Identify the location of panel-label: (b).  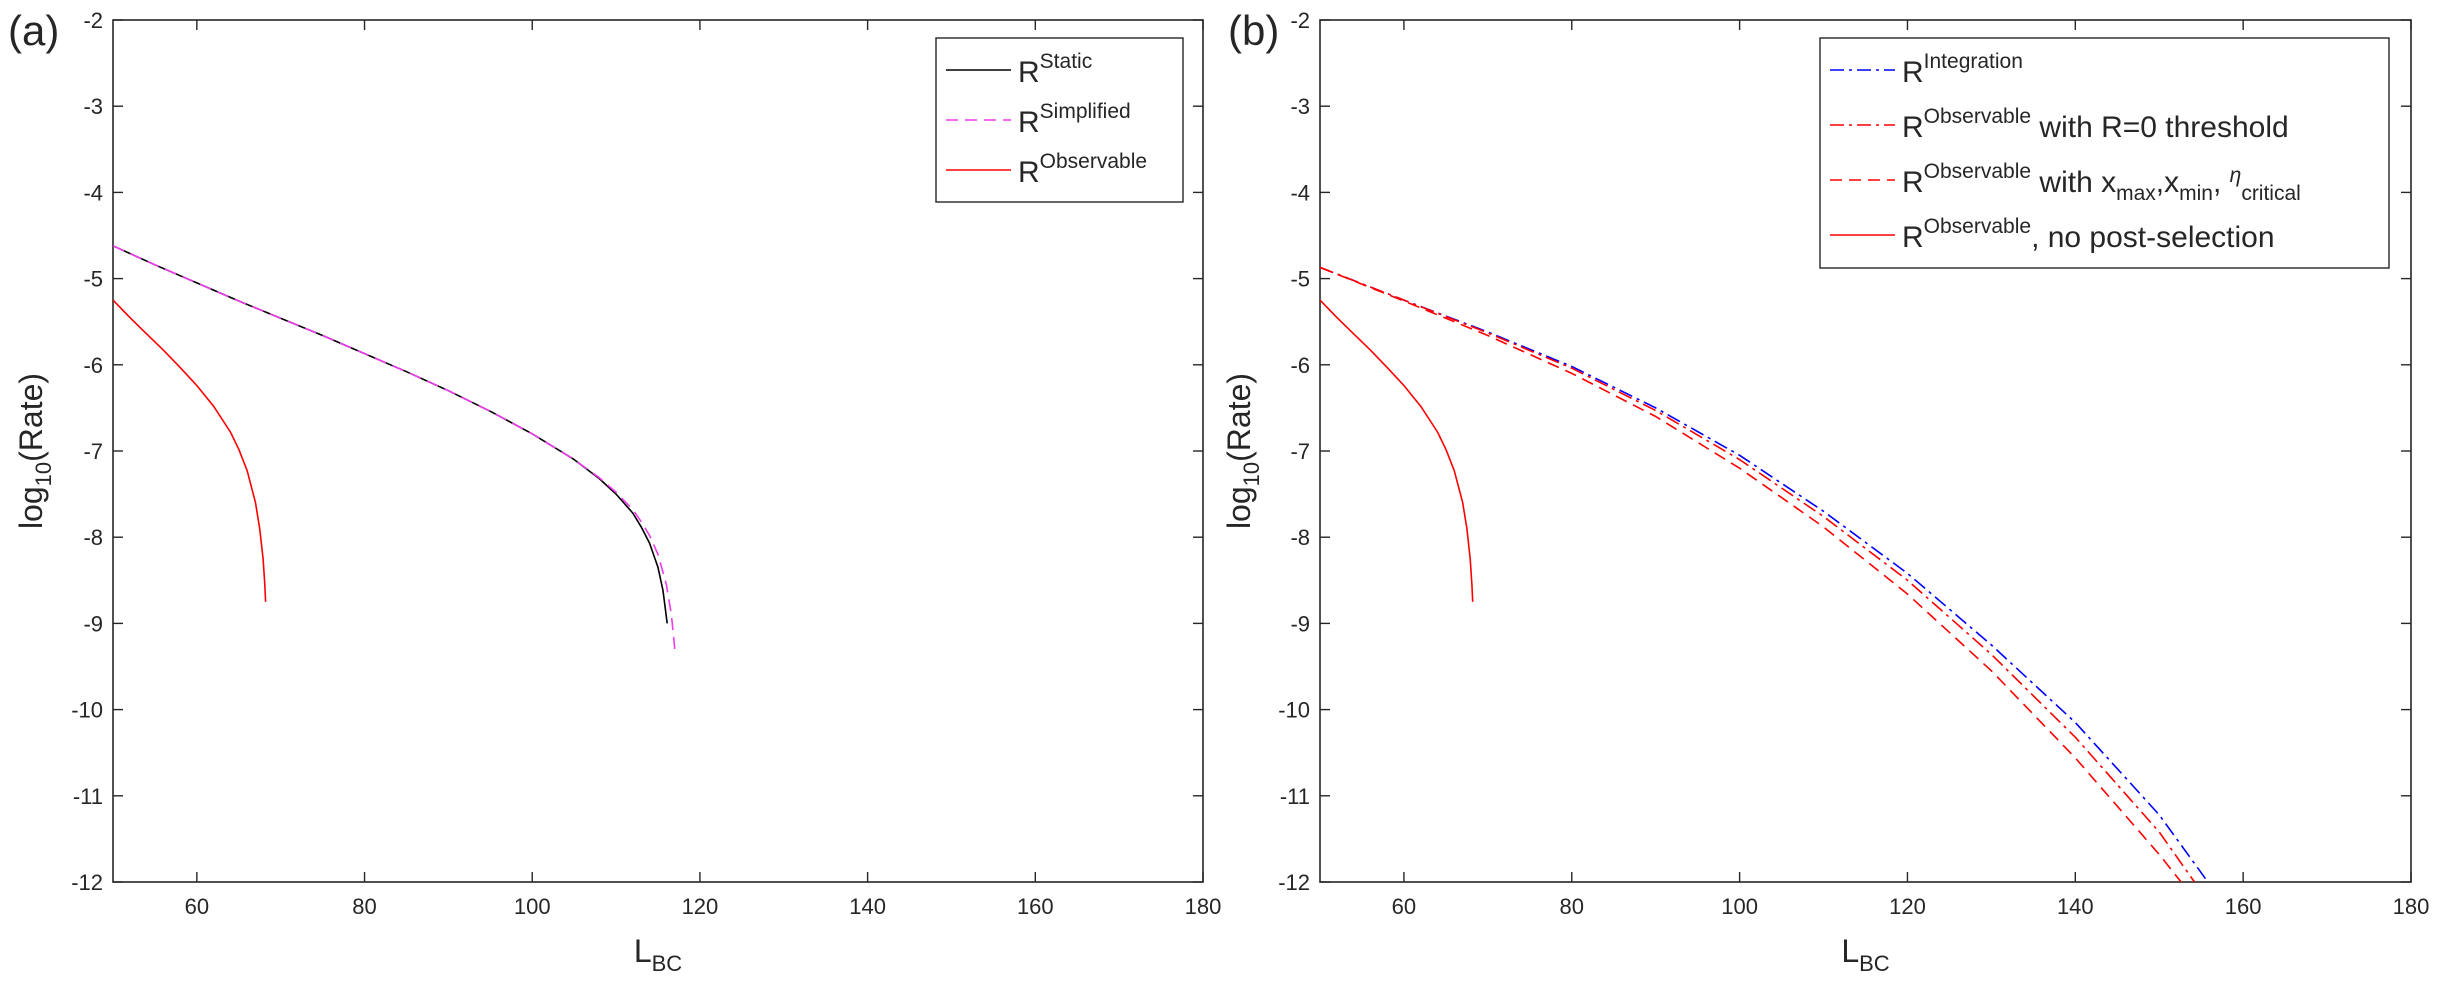
(1253, 30).